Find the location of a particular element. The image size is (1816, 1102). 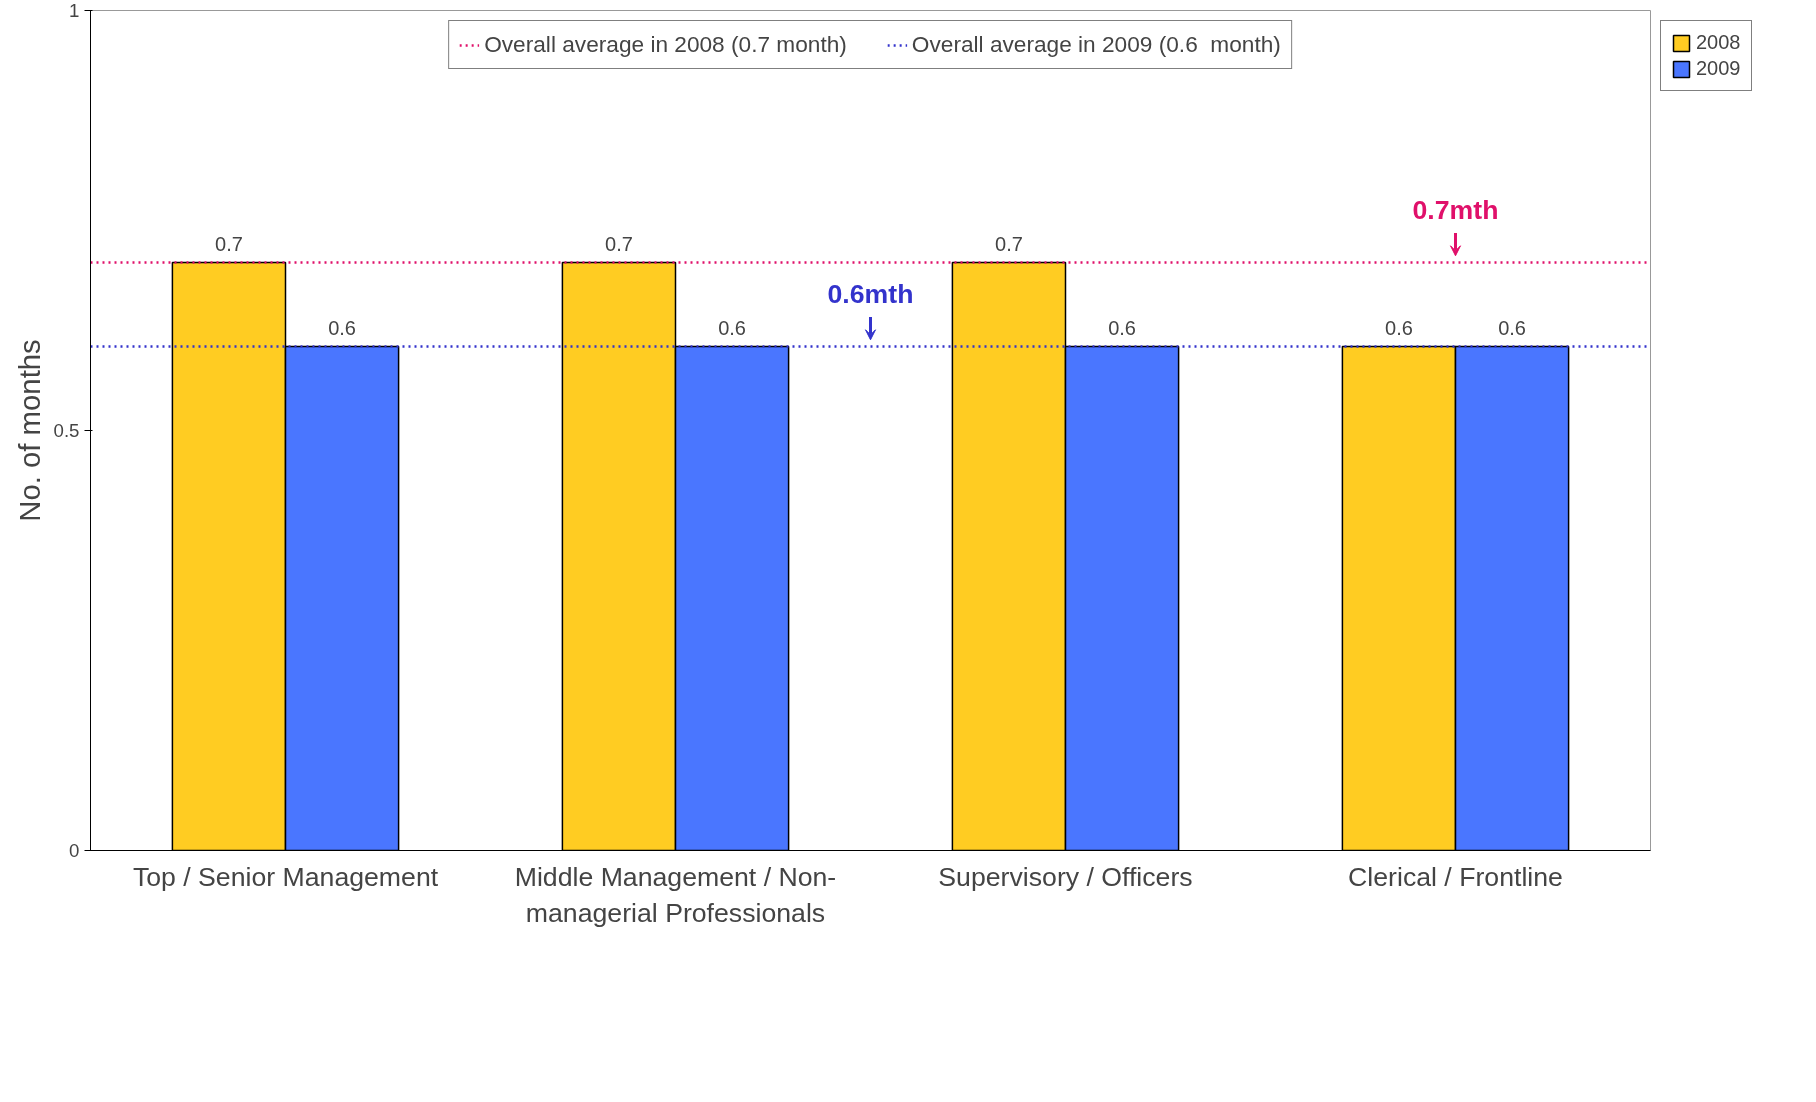

y-tick-label: 0 is located at coordinates (74, 850).